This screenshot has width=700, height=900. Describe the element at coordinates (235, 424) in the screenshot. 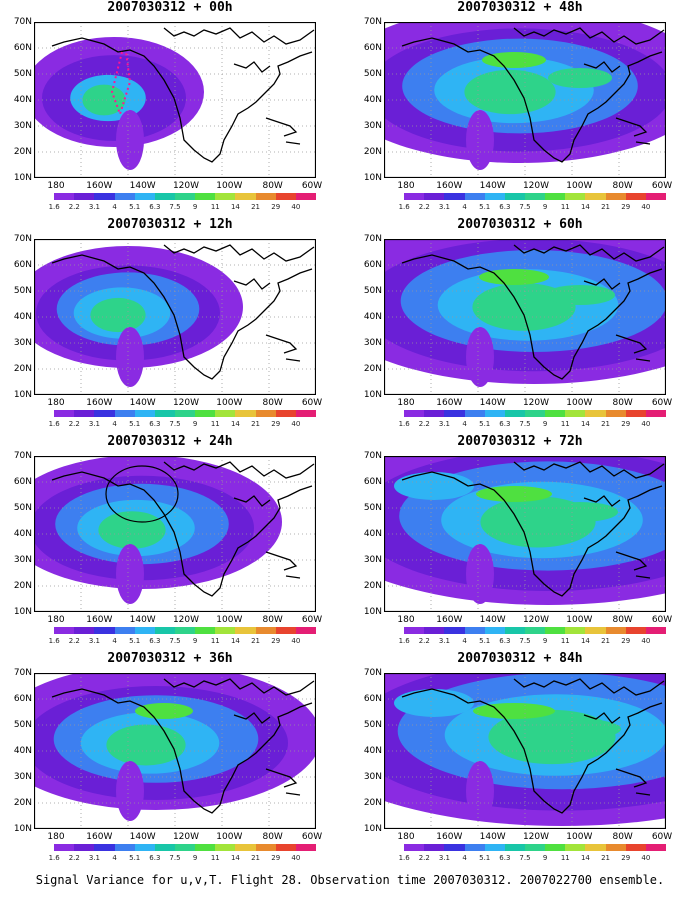

I see `colorbar-tick-label: 14` at that location.